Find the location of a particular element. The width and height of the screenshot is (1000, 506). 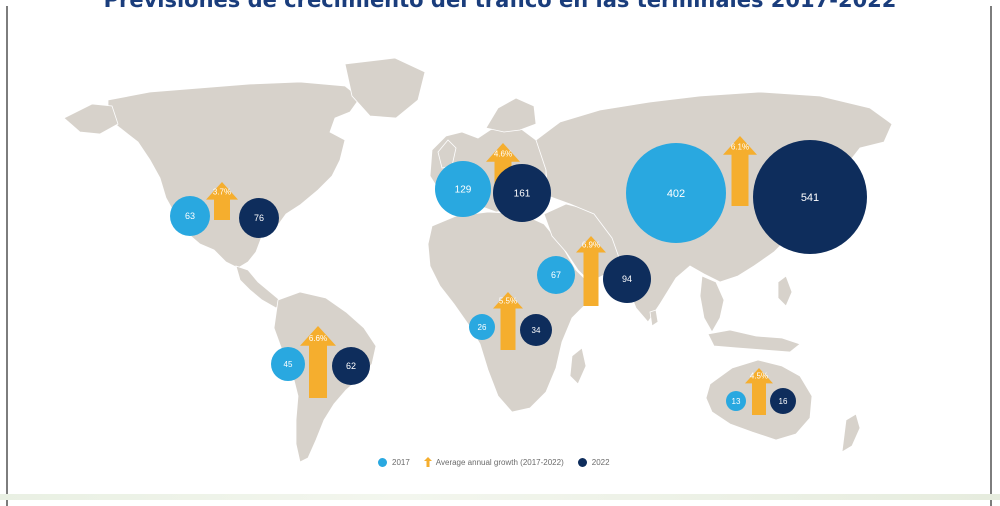

value-2022: 76 is located at coordinates (259, 218).